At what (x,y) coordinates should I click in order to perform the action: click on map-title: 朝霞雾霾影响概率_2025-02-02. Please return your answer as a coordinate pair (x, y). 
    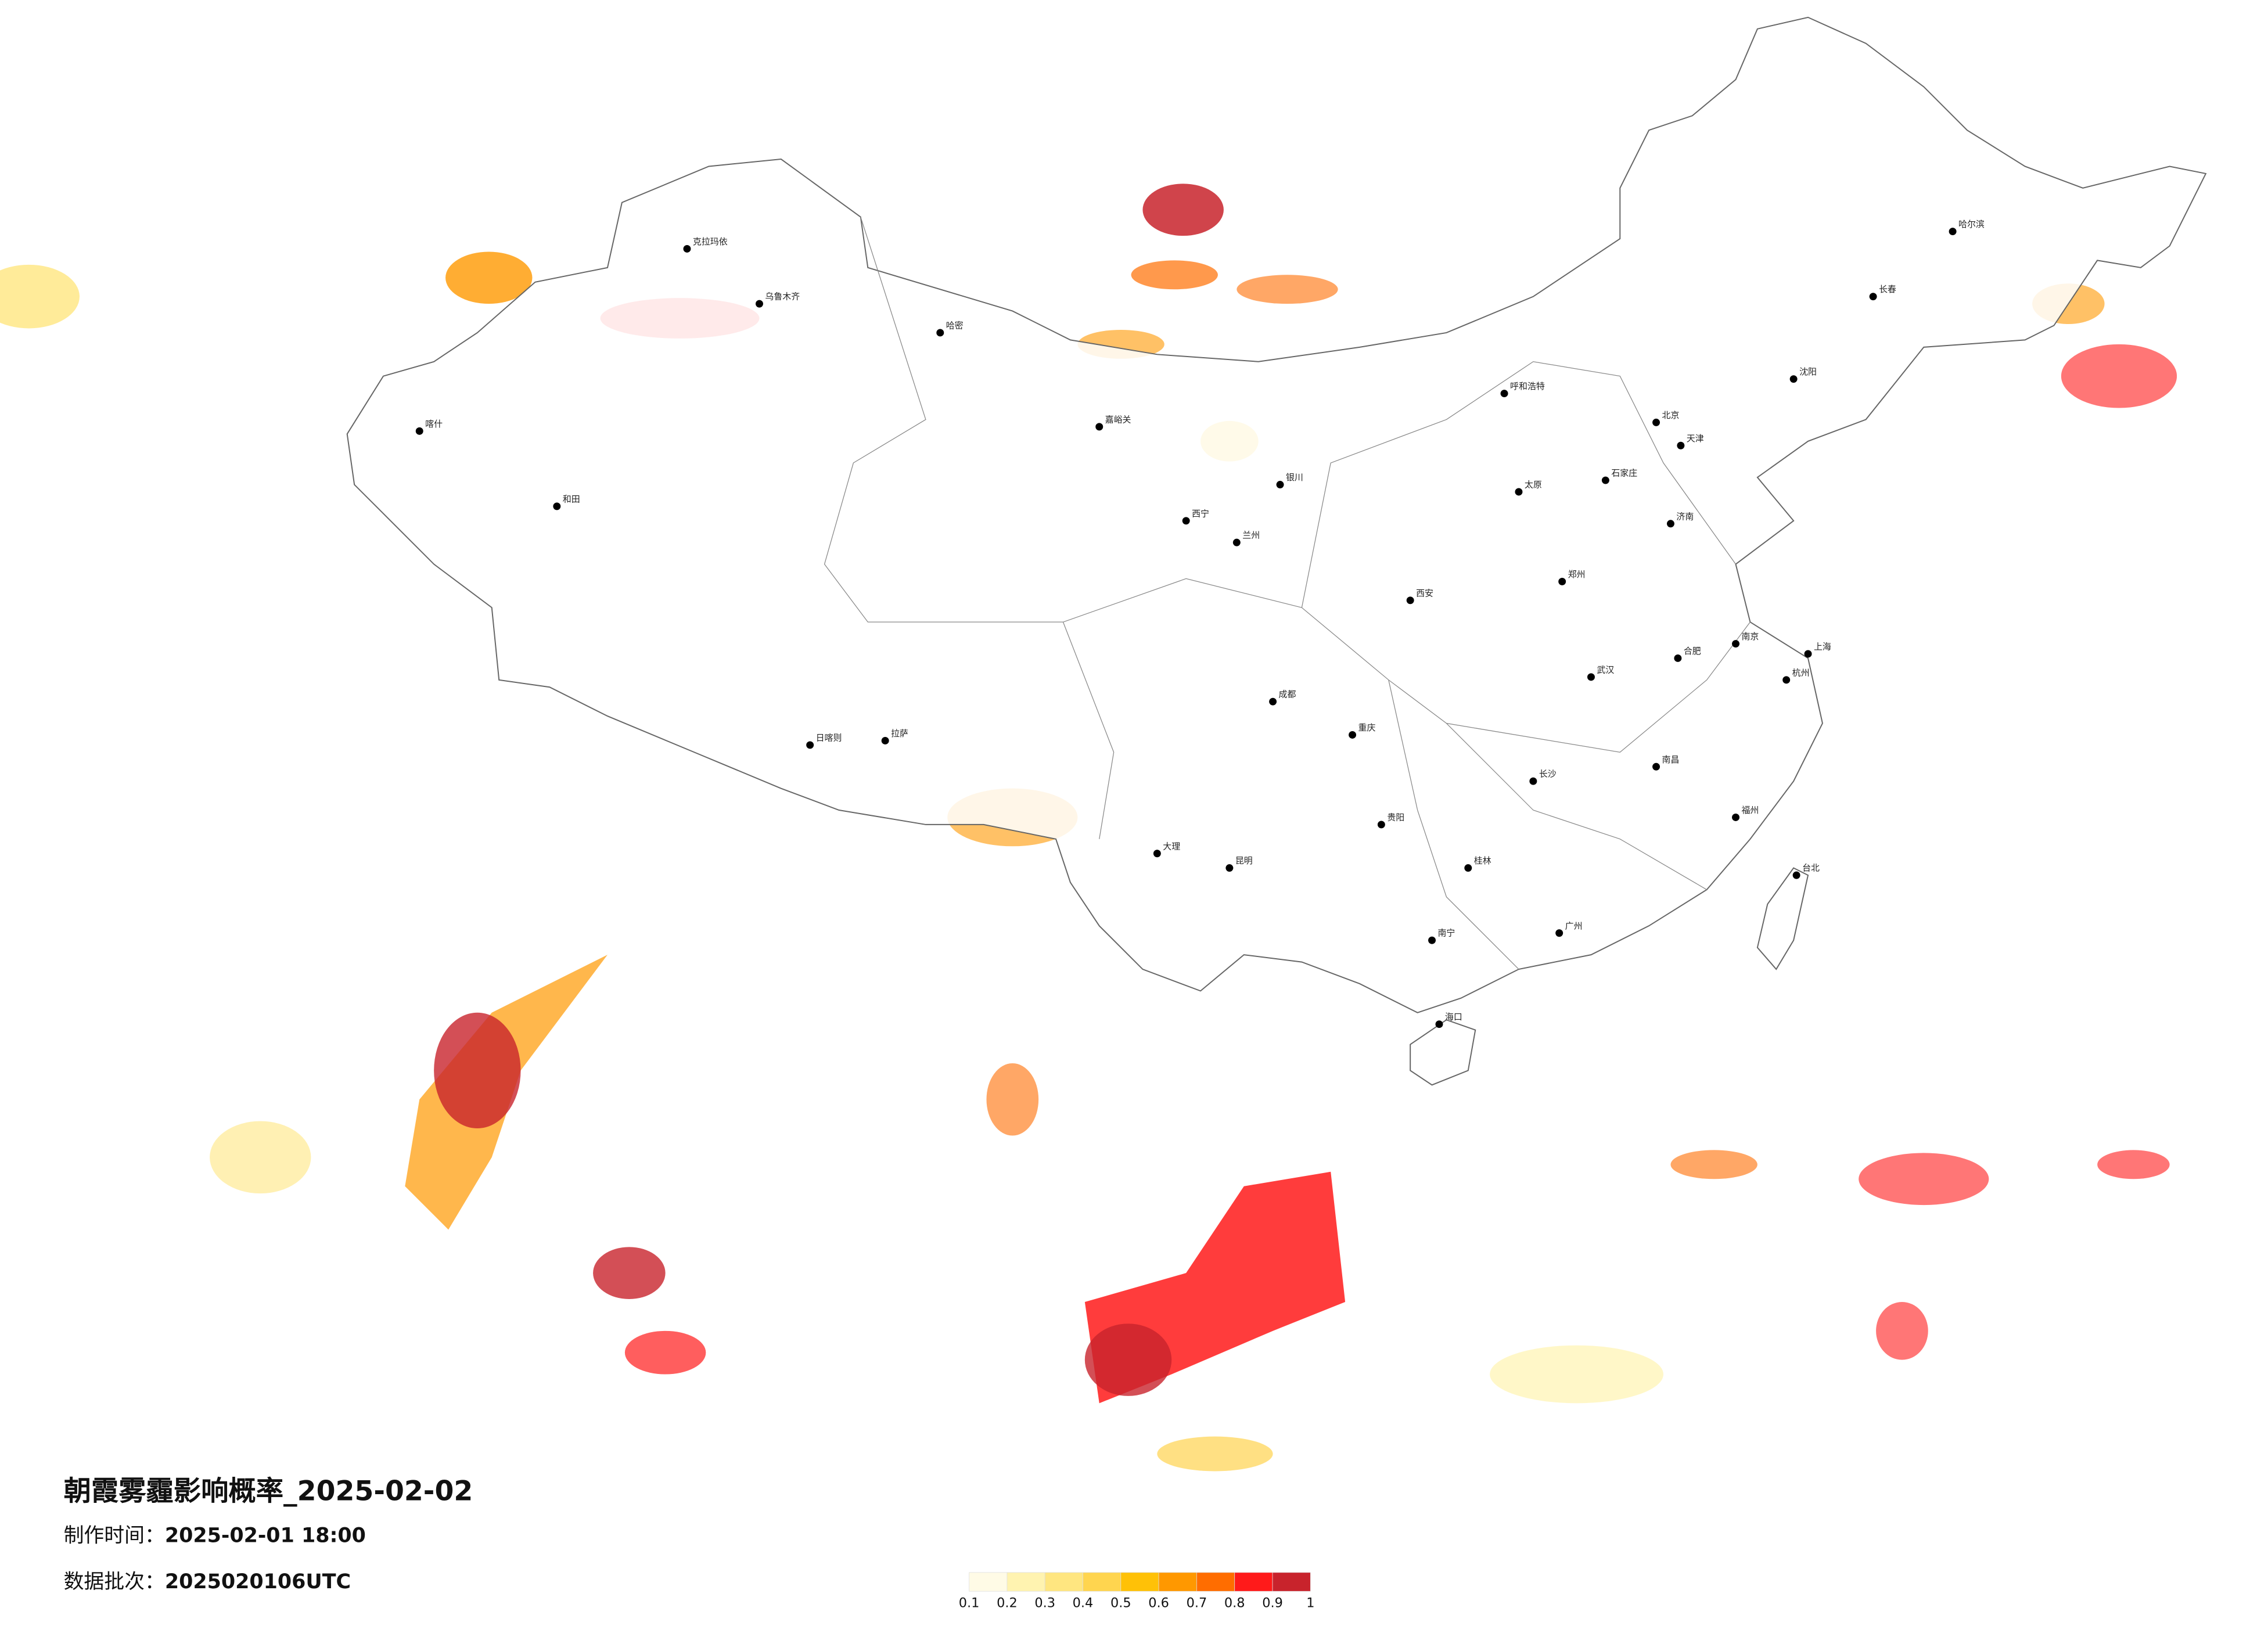
    Looking at the image, I should click on (268, 1491).